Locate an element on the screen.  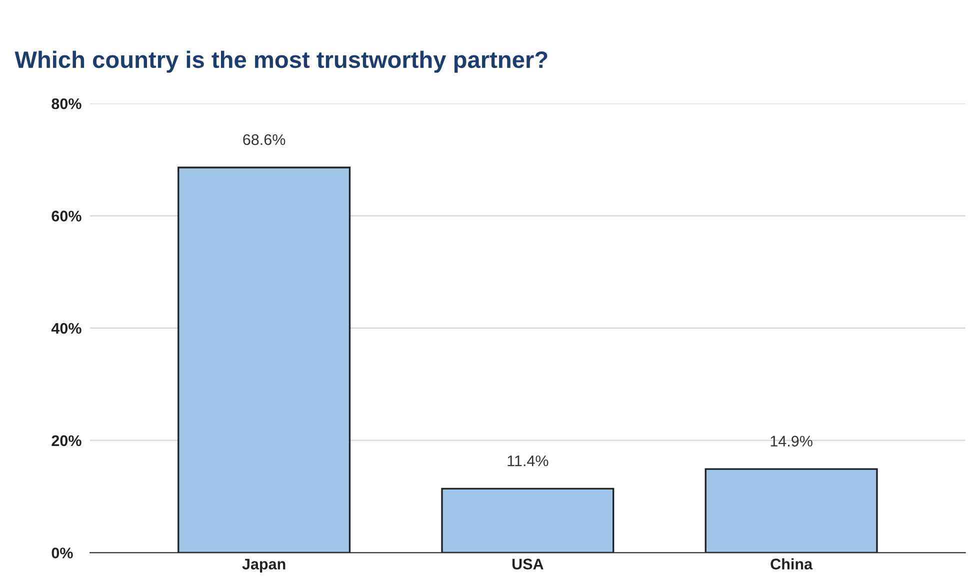
y-tick-label: 80% is located at coordinates (67, 104).